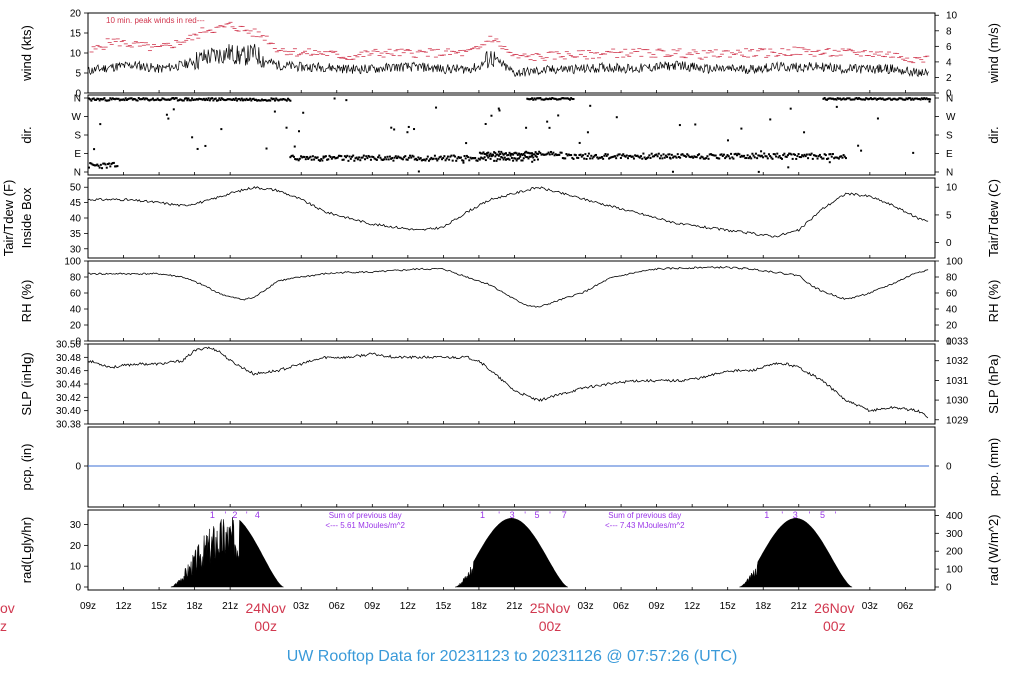 The height and width of the screenshot is (700, 1024). What do you see at coordinates (692, 606) in the screenshot?
I see `x-tick-label: 12z` at bounding box center [692, 606].